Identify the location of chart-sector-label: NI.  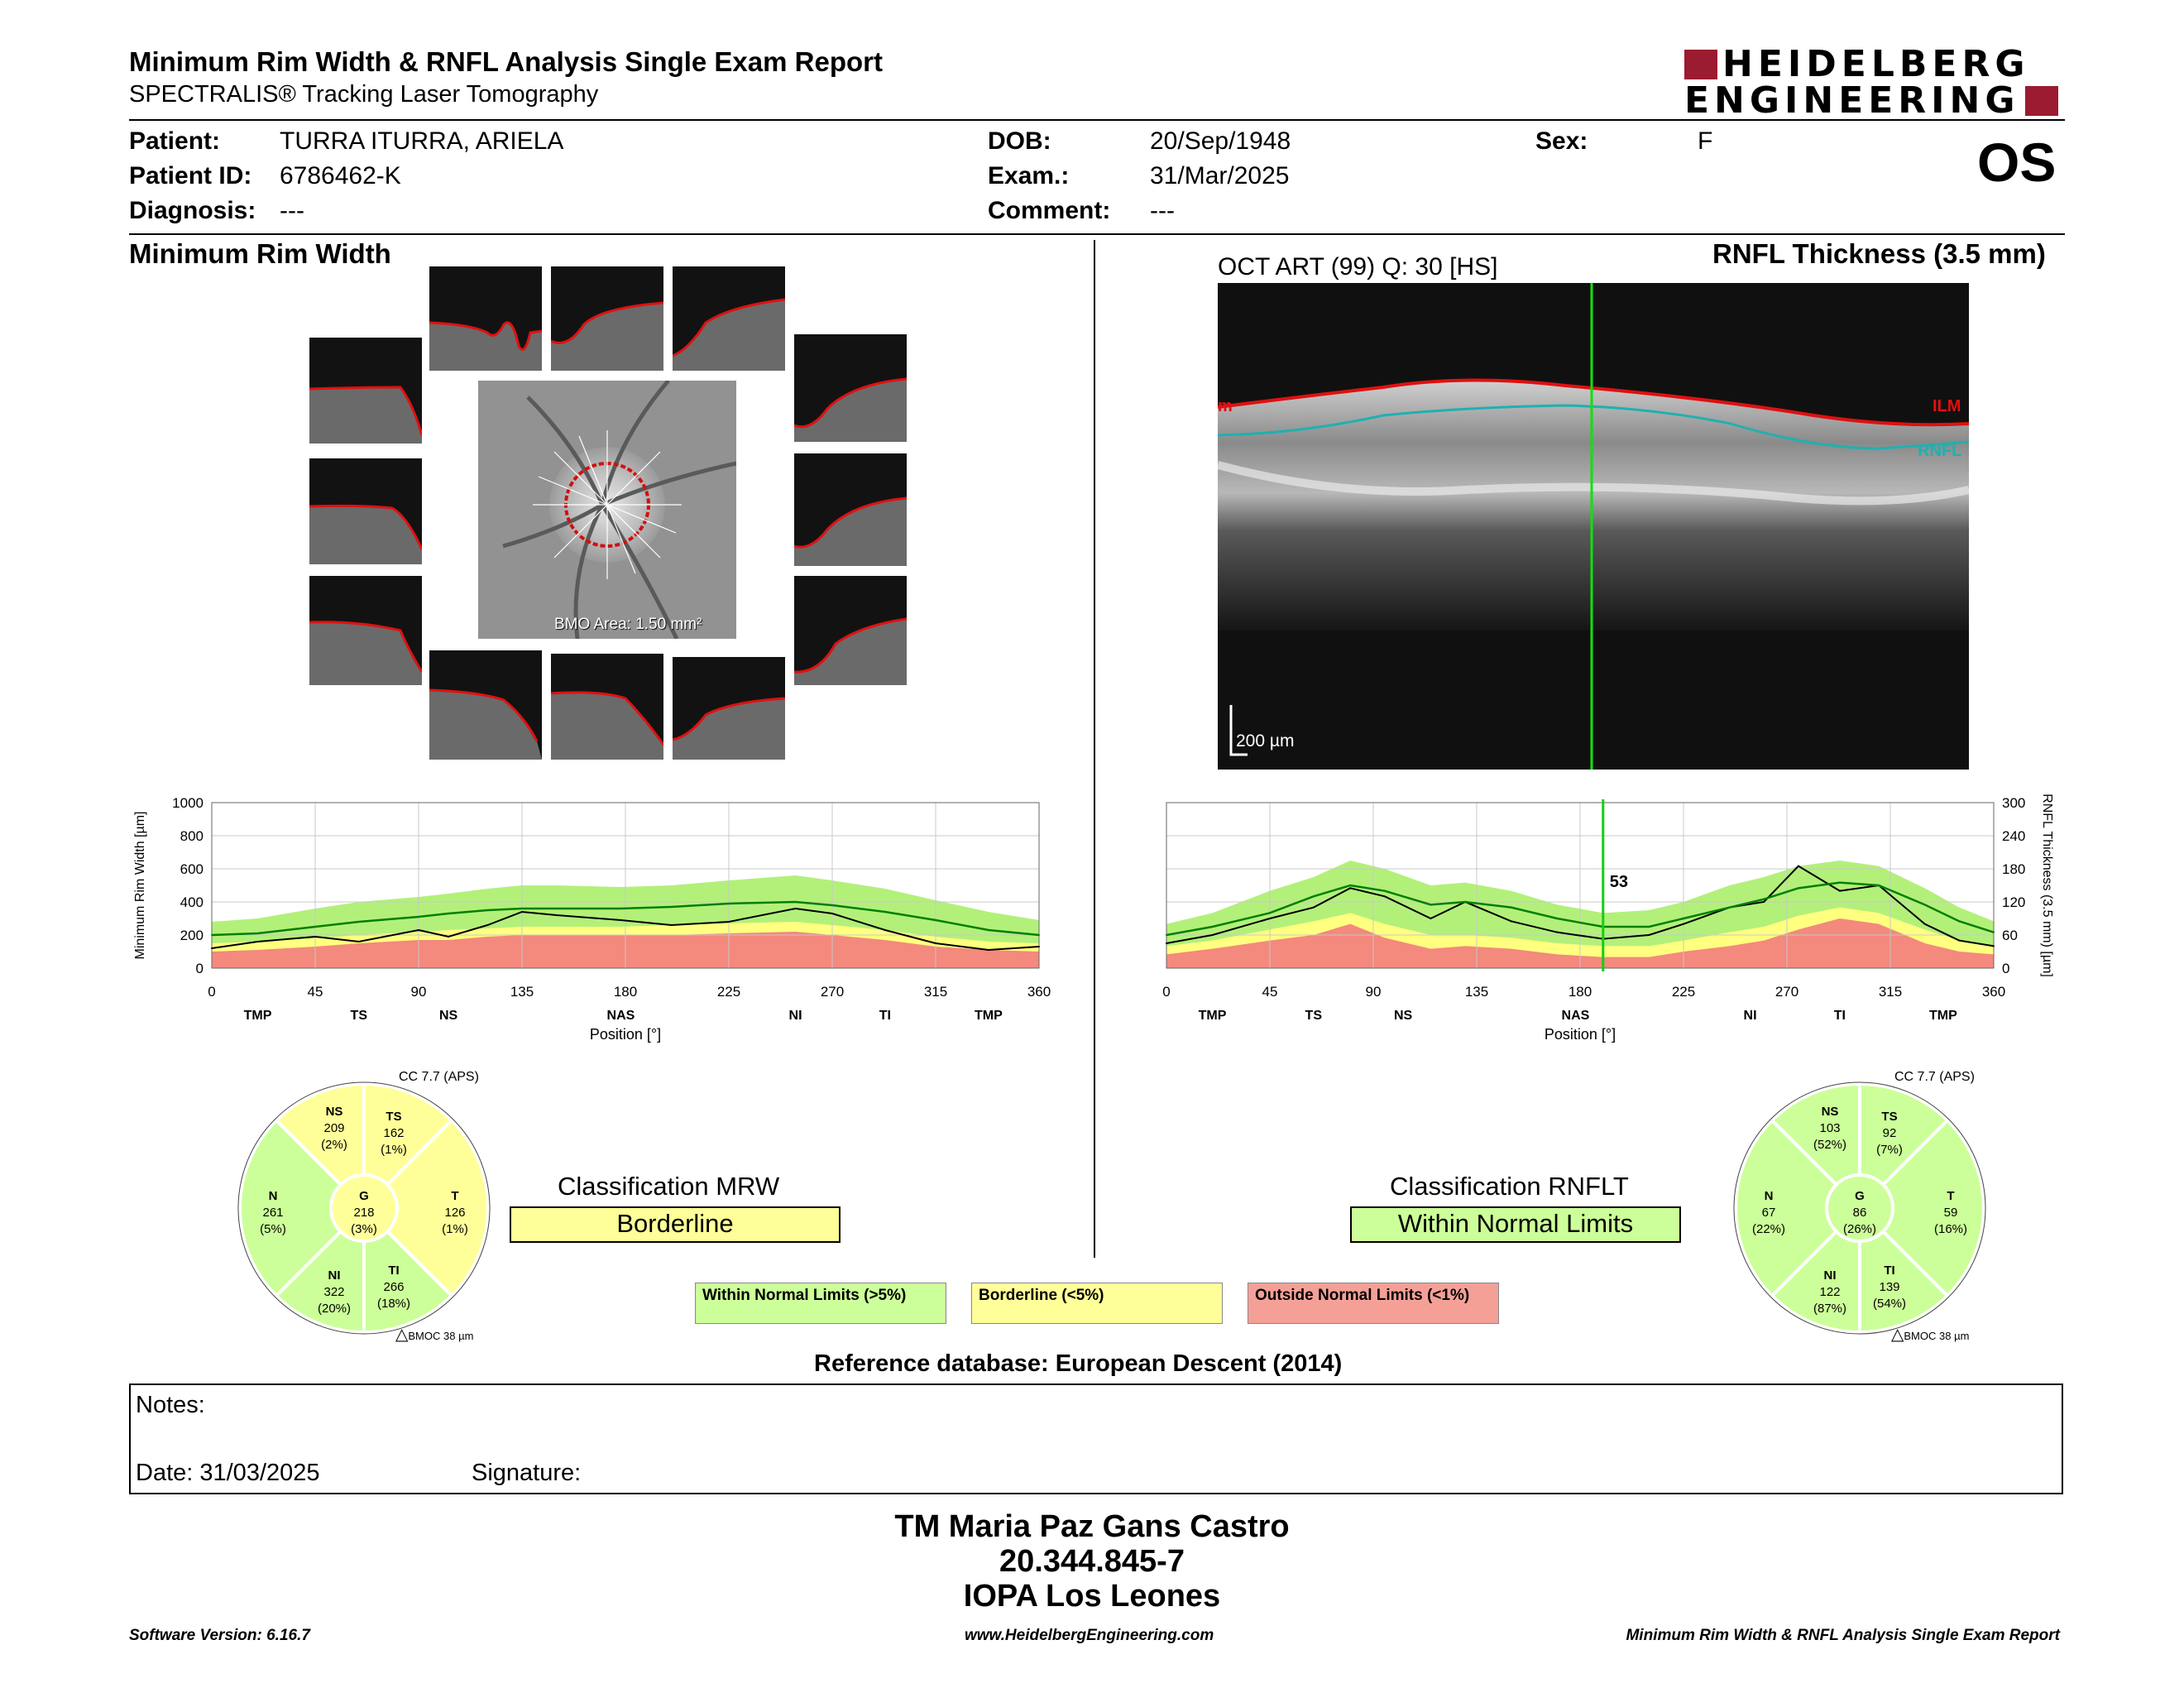
(1750, 1016).